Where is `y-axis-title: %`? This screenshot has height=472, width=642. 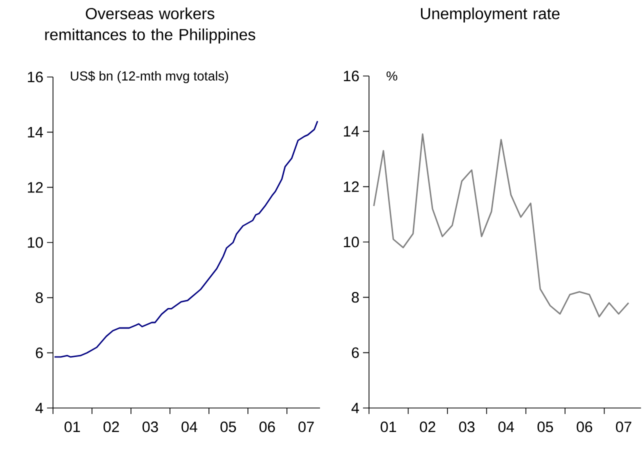
y-axis-title: % is located at coordinates (392, 76).